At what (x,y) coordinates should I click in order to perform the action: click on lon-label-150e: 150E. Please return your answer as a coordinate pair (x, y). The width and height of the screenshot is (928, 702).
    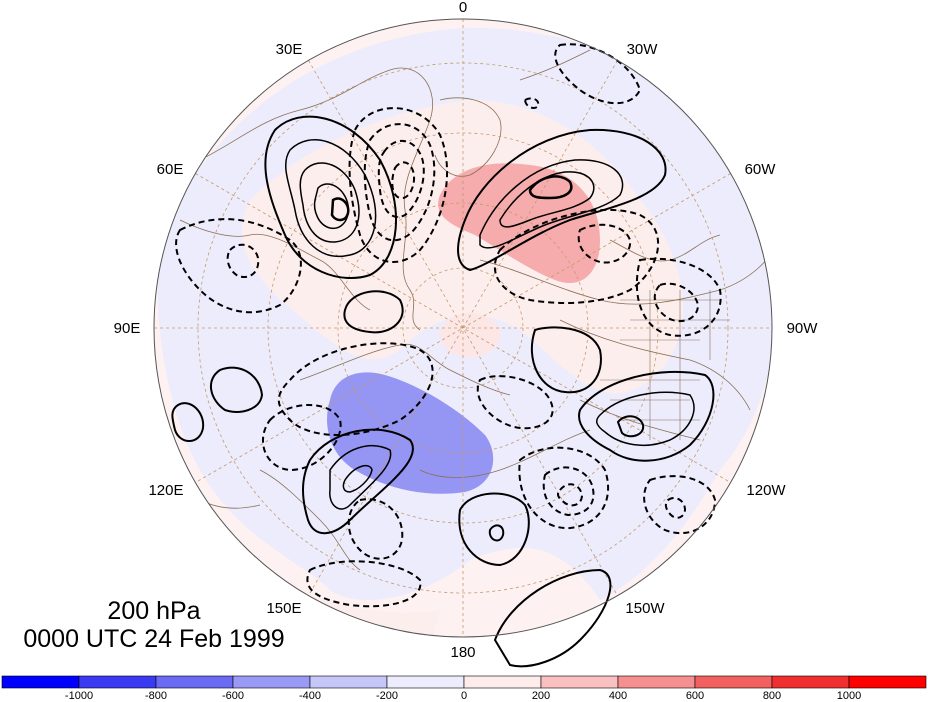
    Looking at the image, I should click on (283, 608).